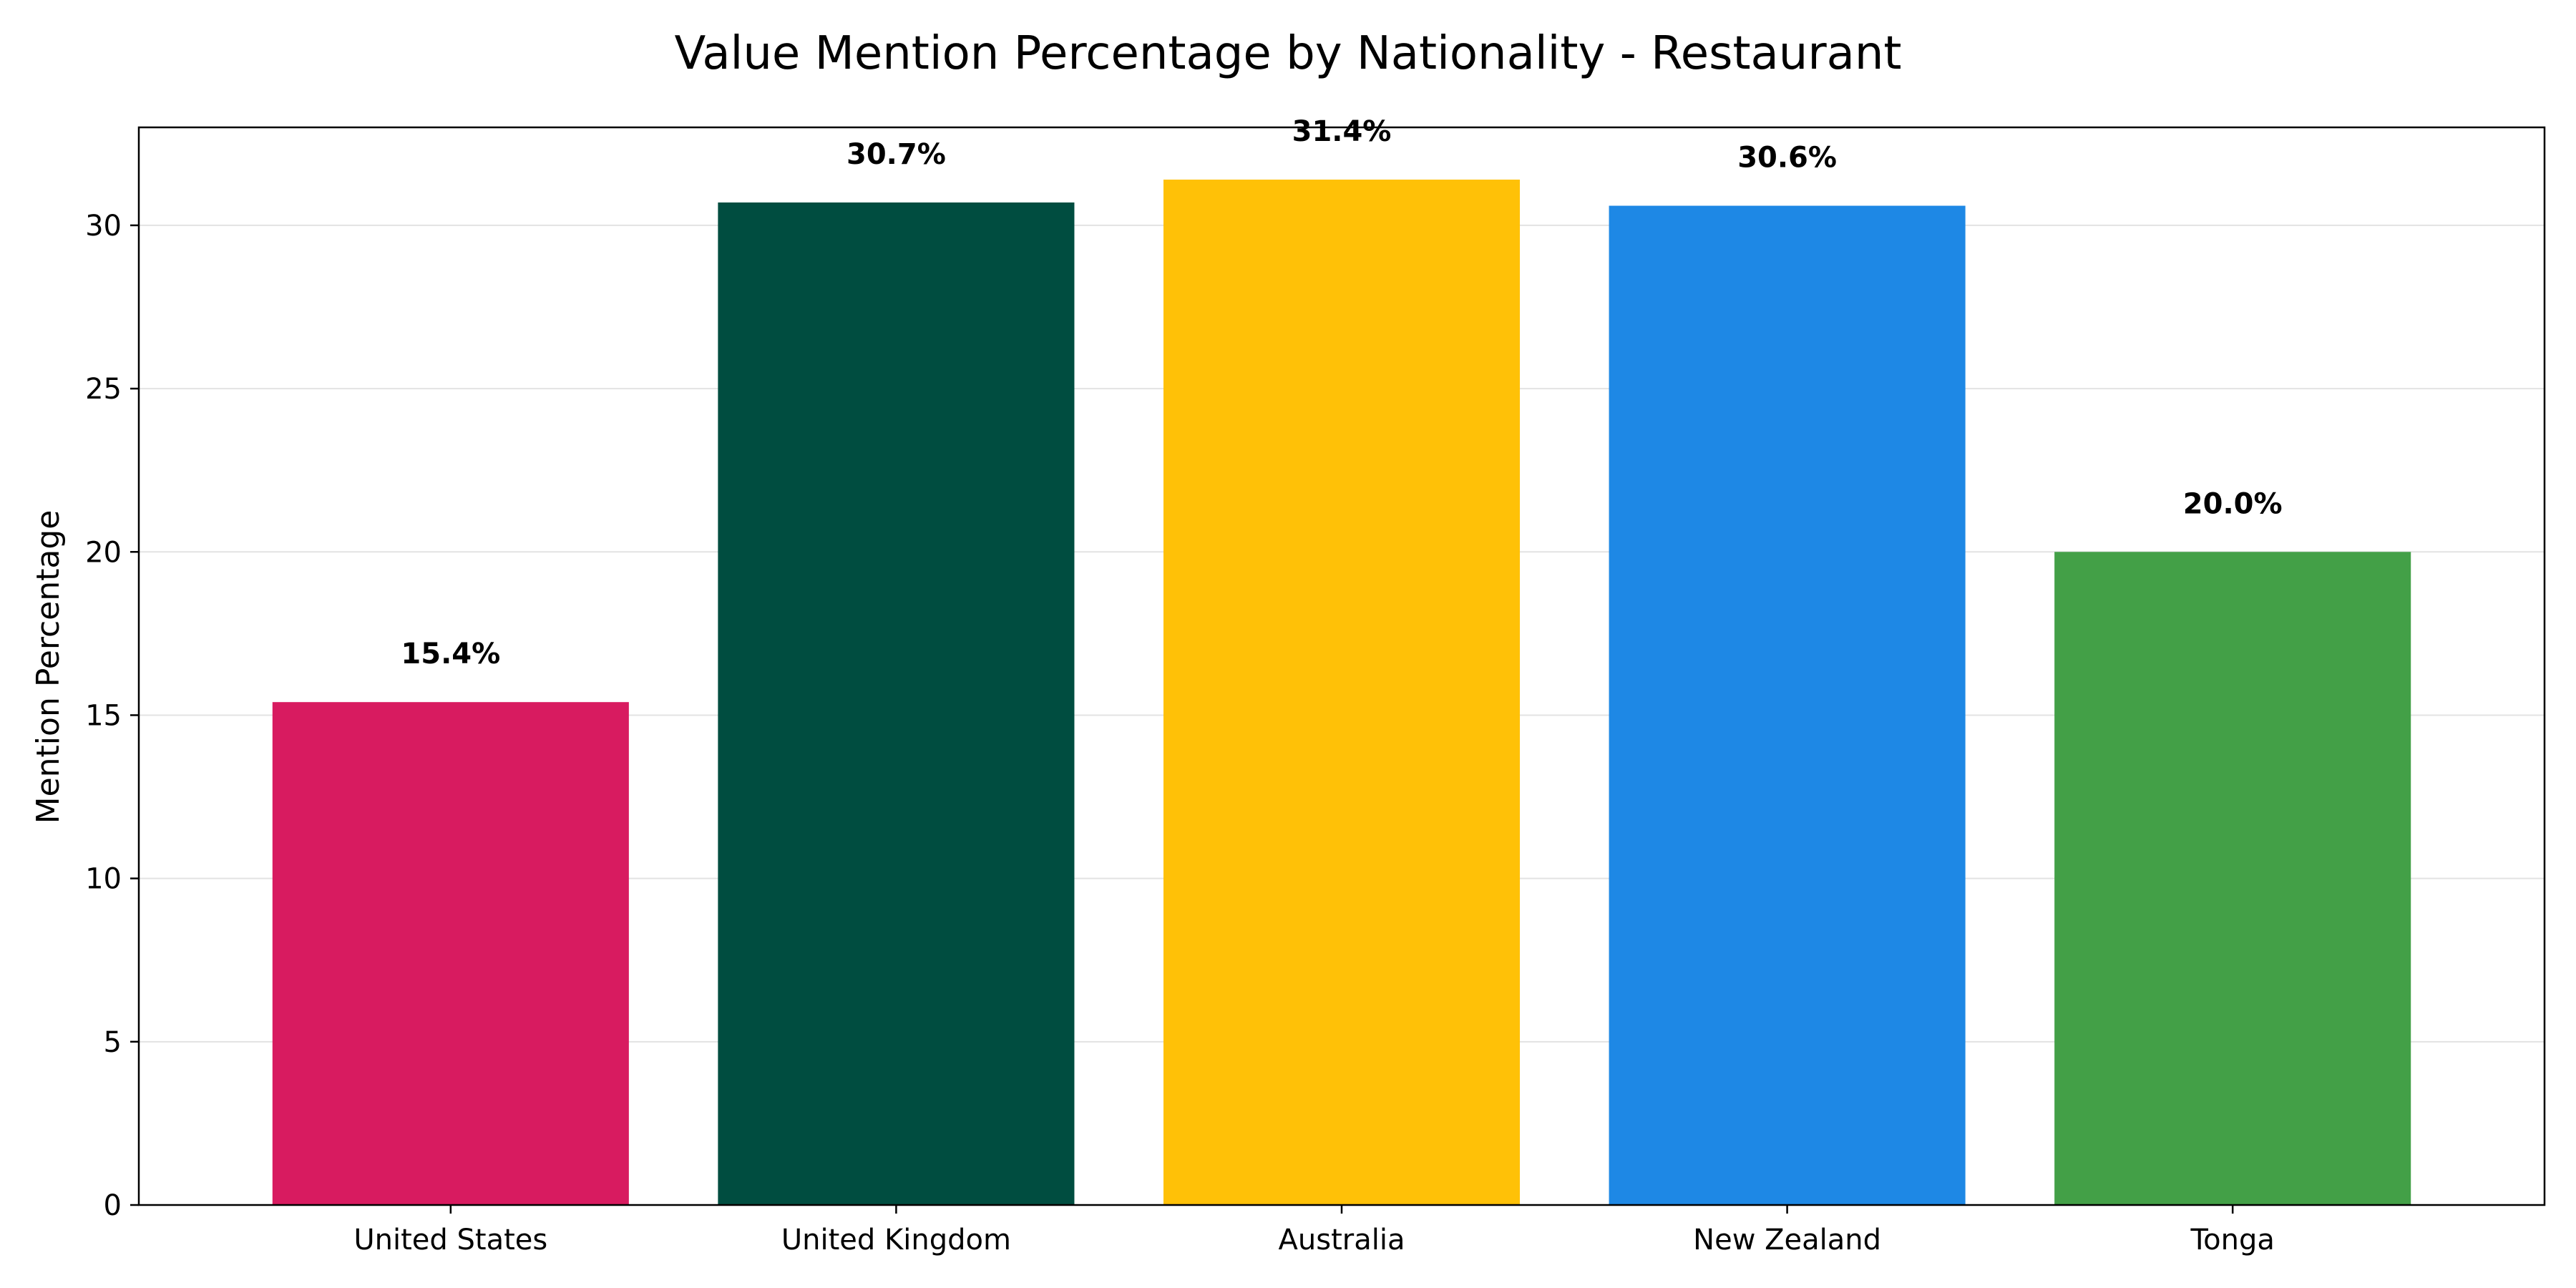 The width and height of the screenshot is (2576, 1288). I want to click on y-tick-label: 30, so click(103, 226).